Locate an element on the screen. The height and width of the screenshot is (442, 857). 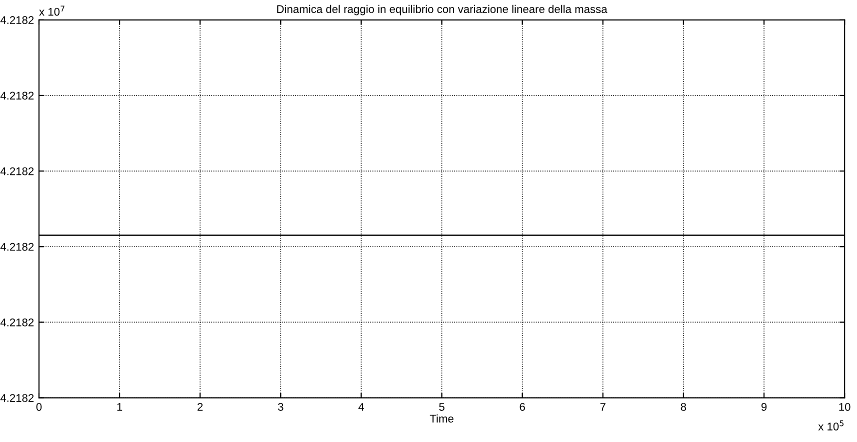
chart-title: Dinamica del raggio in equilibrio con variazione lineare della massa is located at coordinates (442, 10).